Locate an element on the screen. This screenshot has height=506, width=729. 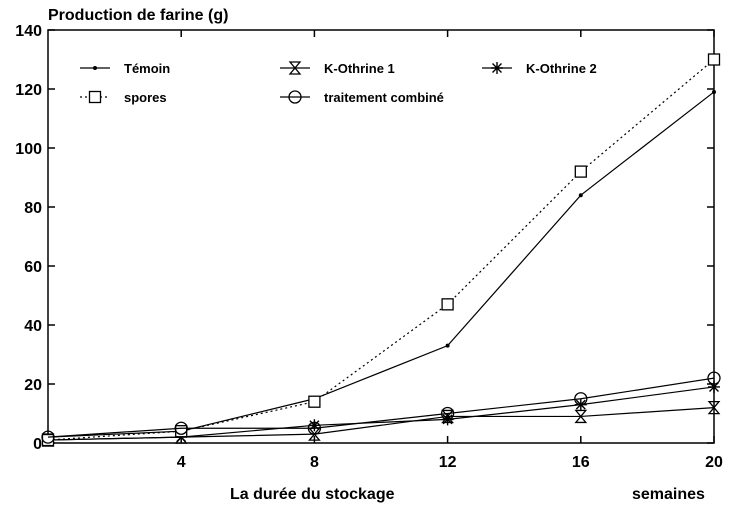
legend-label: traitement combiné is located at coordinates (384, 97).